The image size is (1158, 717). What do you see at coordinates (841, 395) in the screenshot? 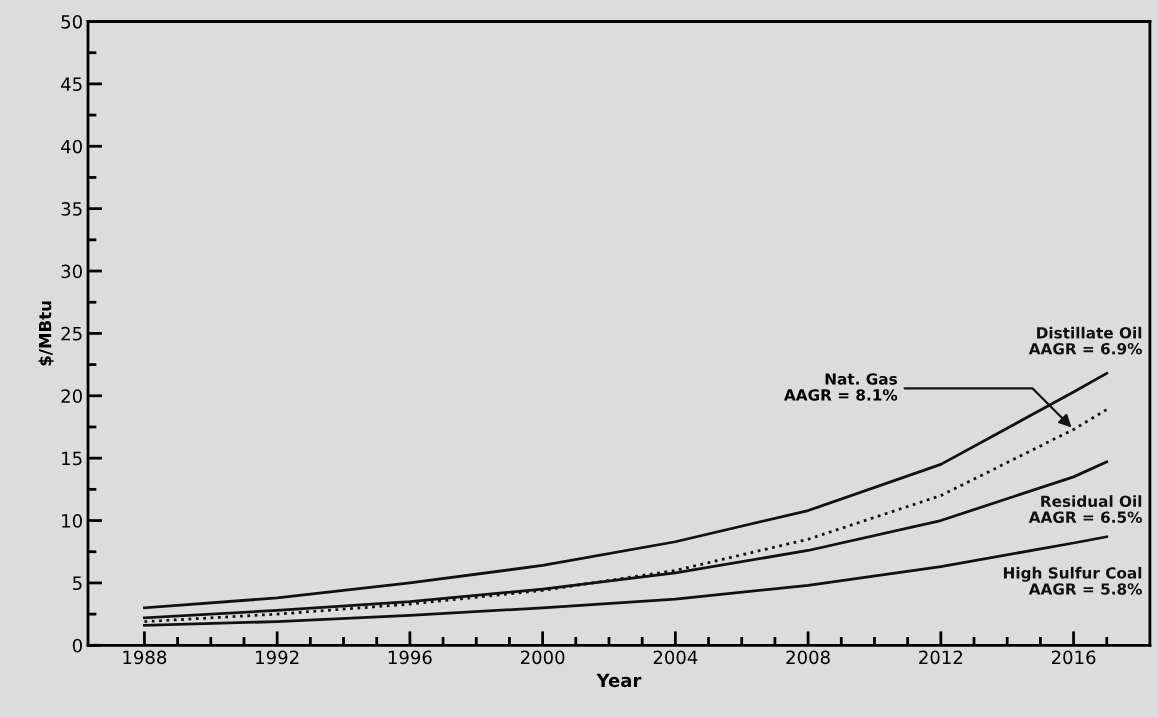
I see `annotation: AAGR = 8.1%` at bounding box center [841, 395].